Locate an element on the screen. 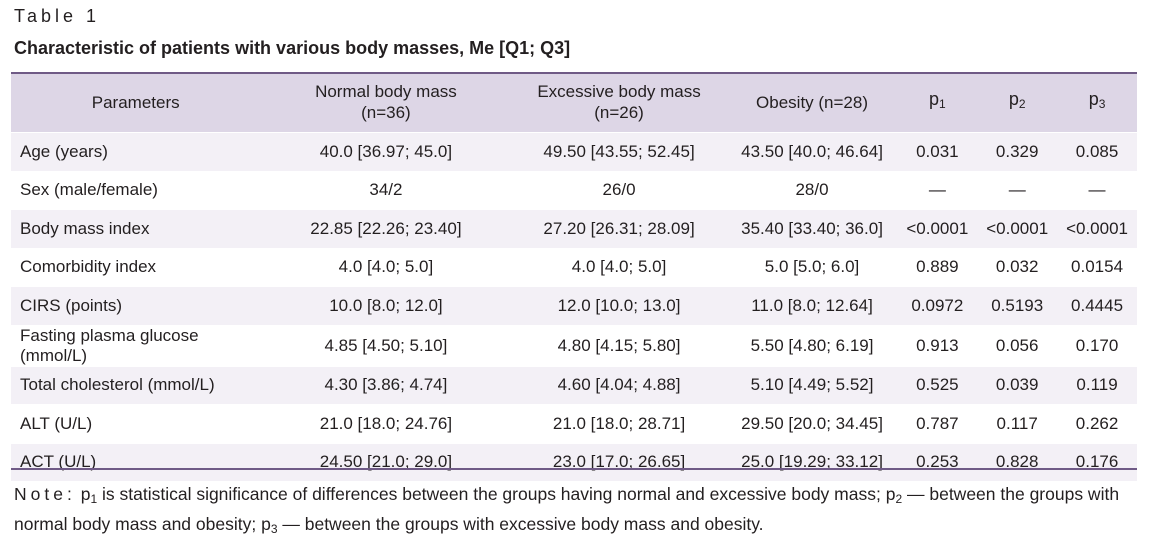 This screenshot has height=542, width=1150. row-value-cell: 23.0 [17.0; 26.65] is located at coordinates (619, 462).